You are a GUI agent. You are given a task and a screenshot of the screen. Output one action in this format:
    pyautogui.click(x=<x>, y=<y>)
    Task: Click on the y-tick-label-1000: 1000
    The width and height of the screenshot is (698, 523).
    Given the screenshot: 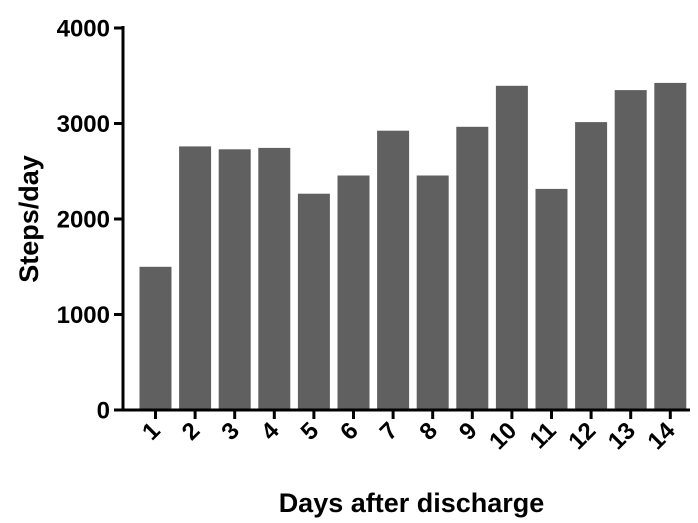 What is the action you would take?
    pyautogui.click(x=83, y=315)
    